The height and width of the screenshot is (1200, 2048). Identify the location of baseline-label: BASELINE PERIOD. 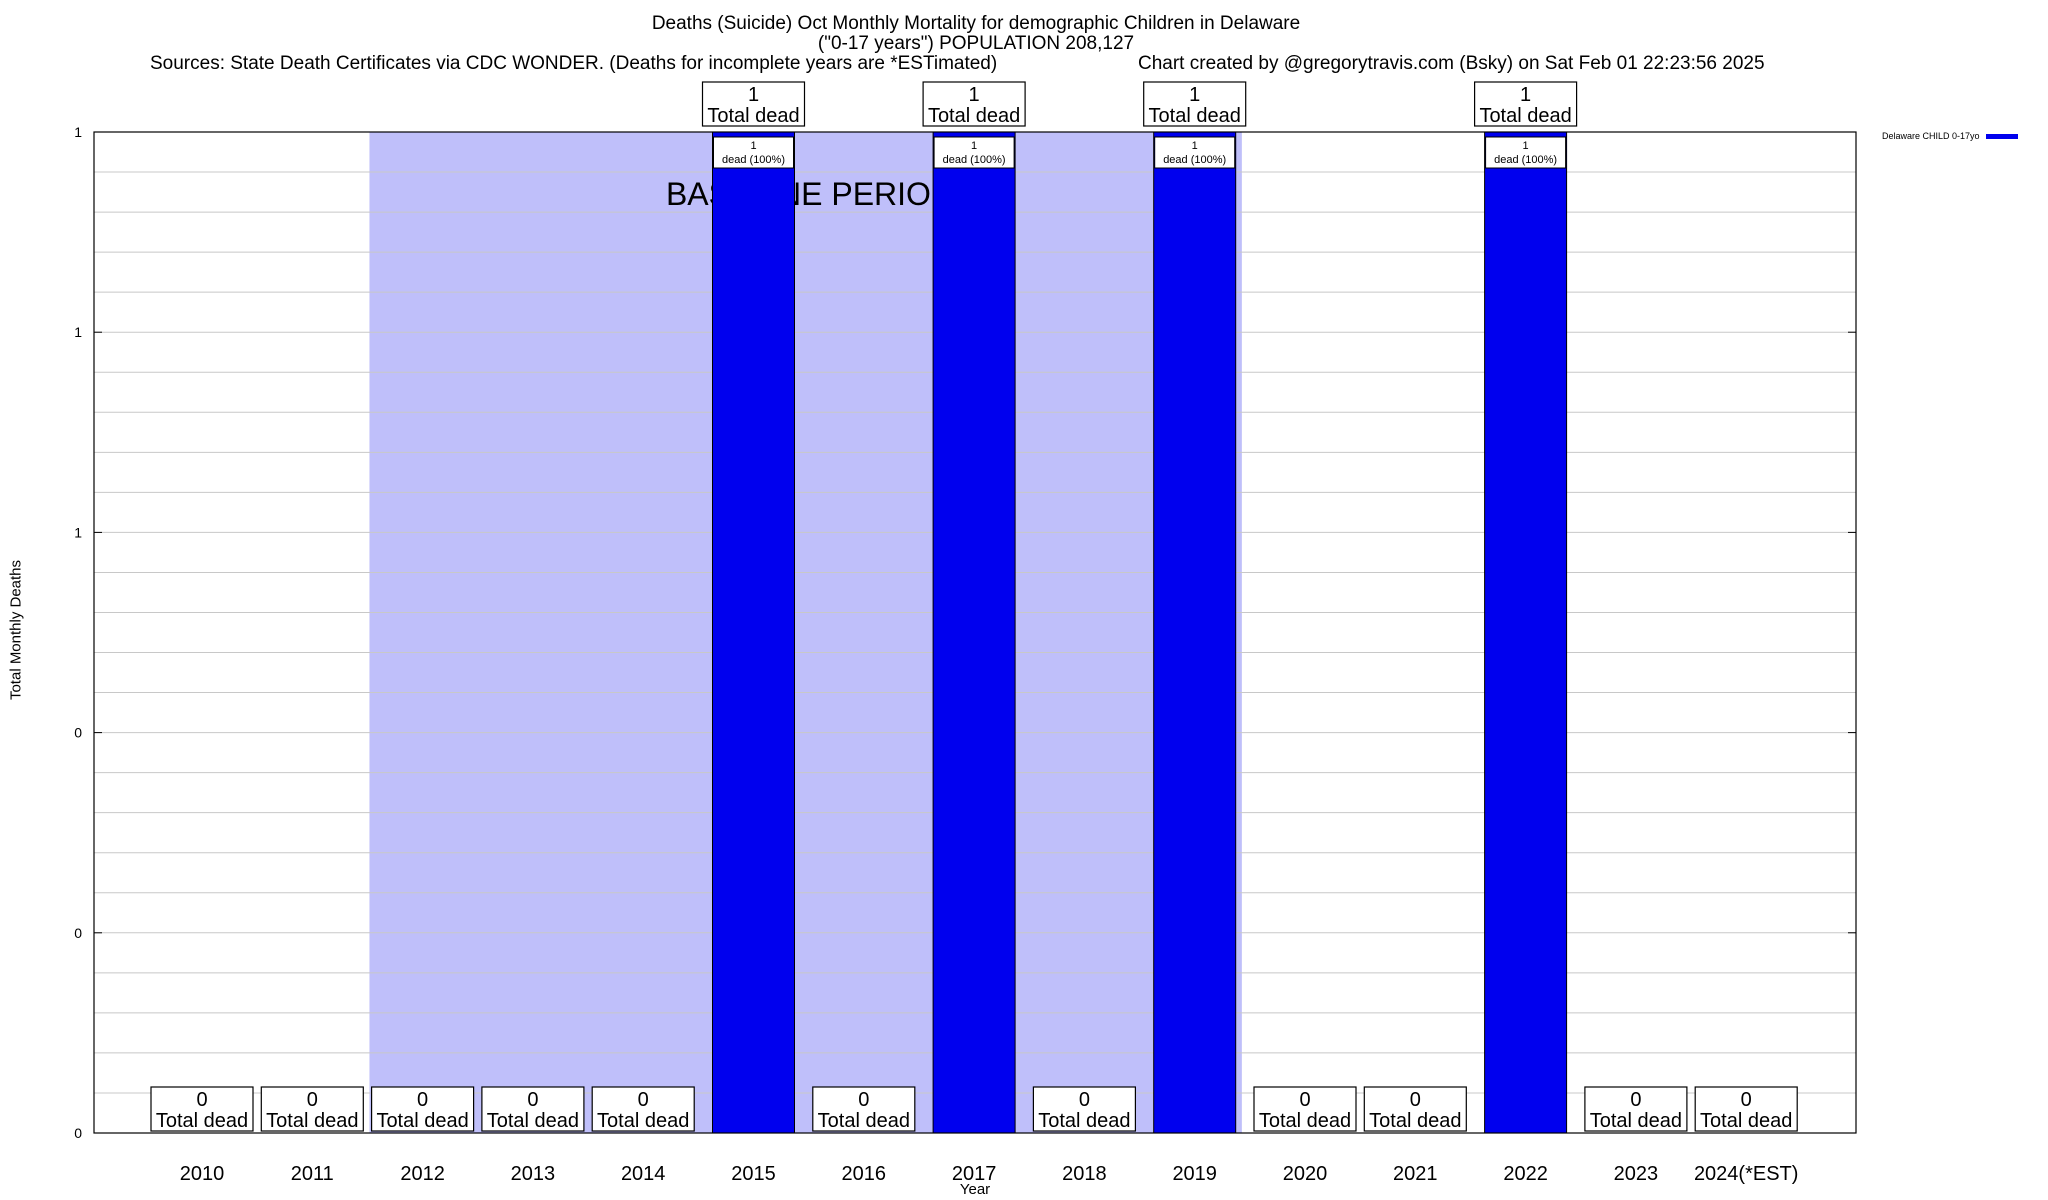
(810, 194).